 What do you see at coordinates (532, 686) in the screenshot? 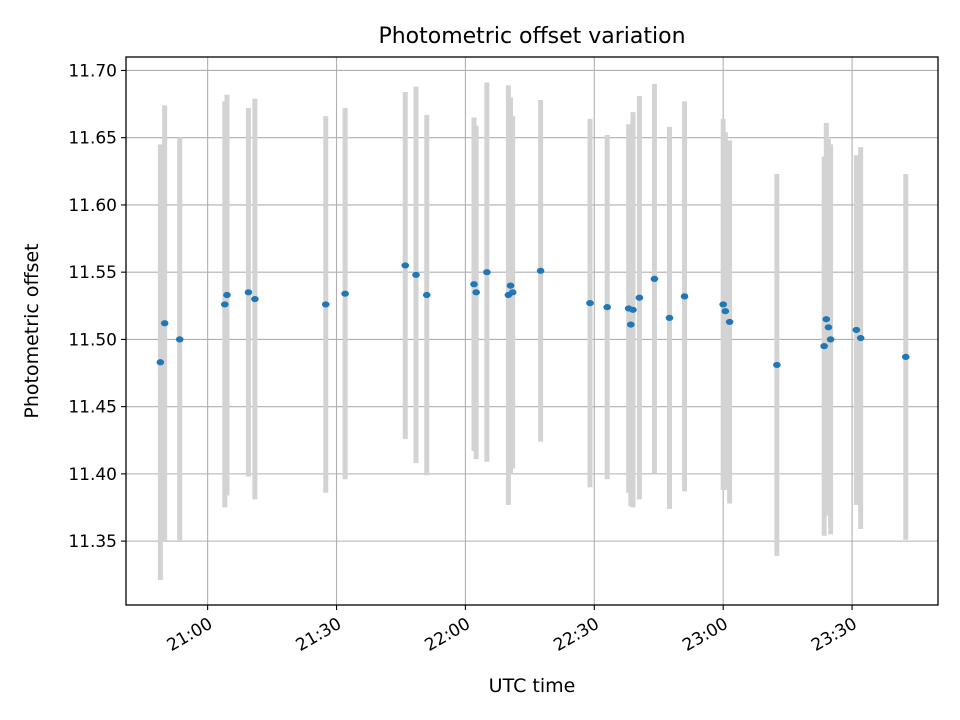
I see `x-axis-label: UTC time` at bounding box center [532, 686].